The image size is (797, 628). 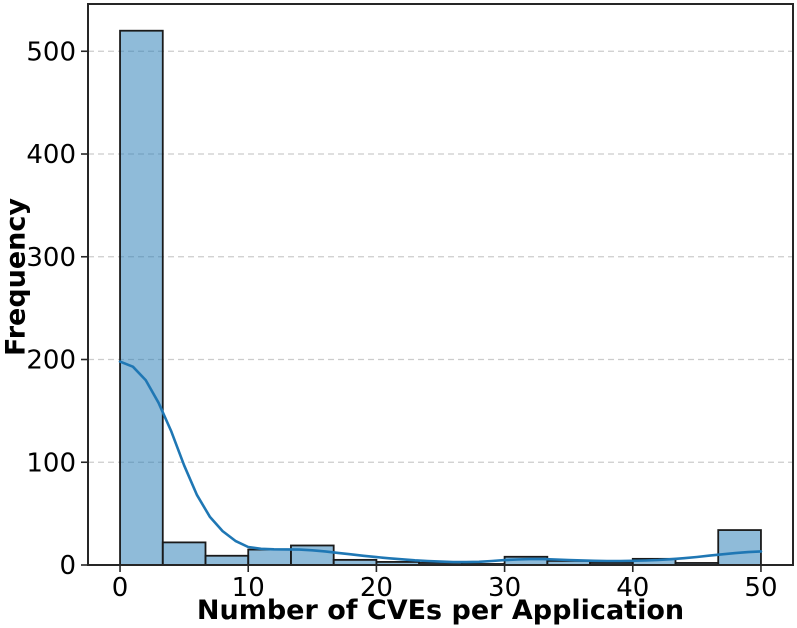 I want to click on x-tick-label: 0, so click(x=120, y=588).